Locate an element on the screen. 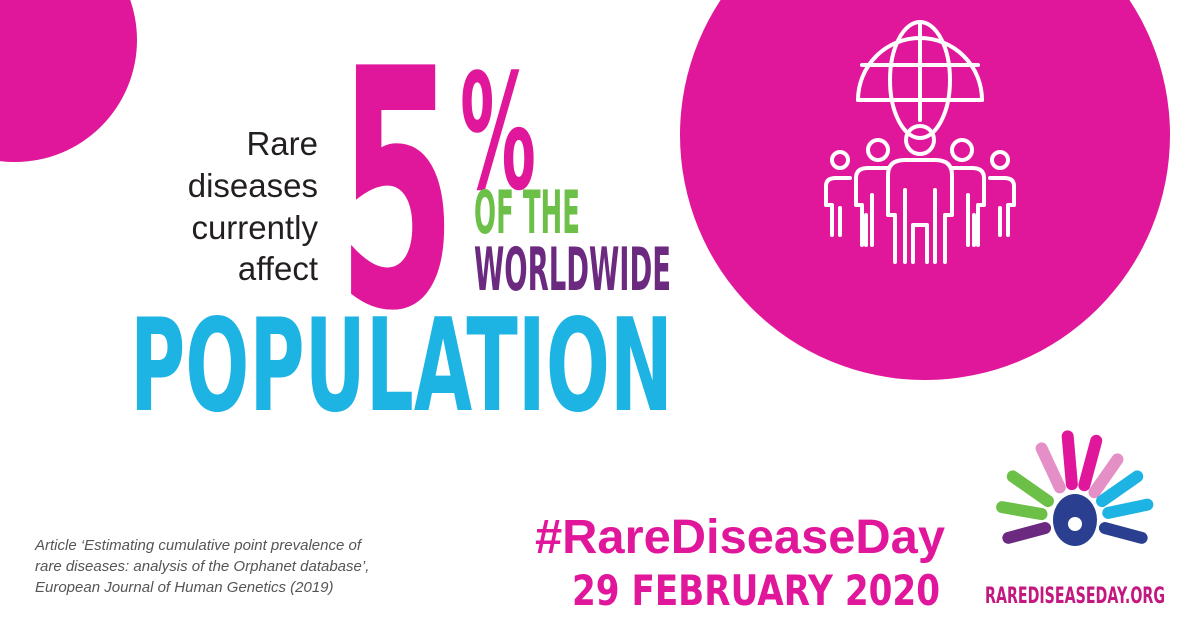  worldwide: WORLDWIDE is located at coordinates (572, 270).